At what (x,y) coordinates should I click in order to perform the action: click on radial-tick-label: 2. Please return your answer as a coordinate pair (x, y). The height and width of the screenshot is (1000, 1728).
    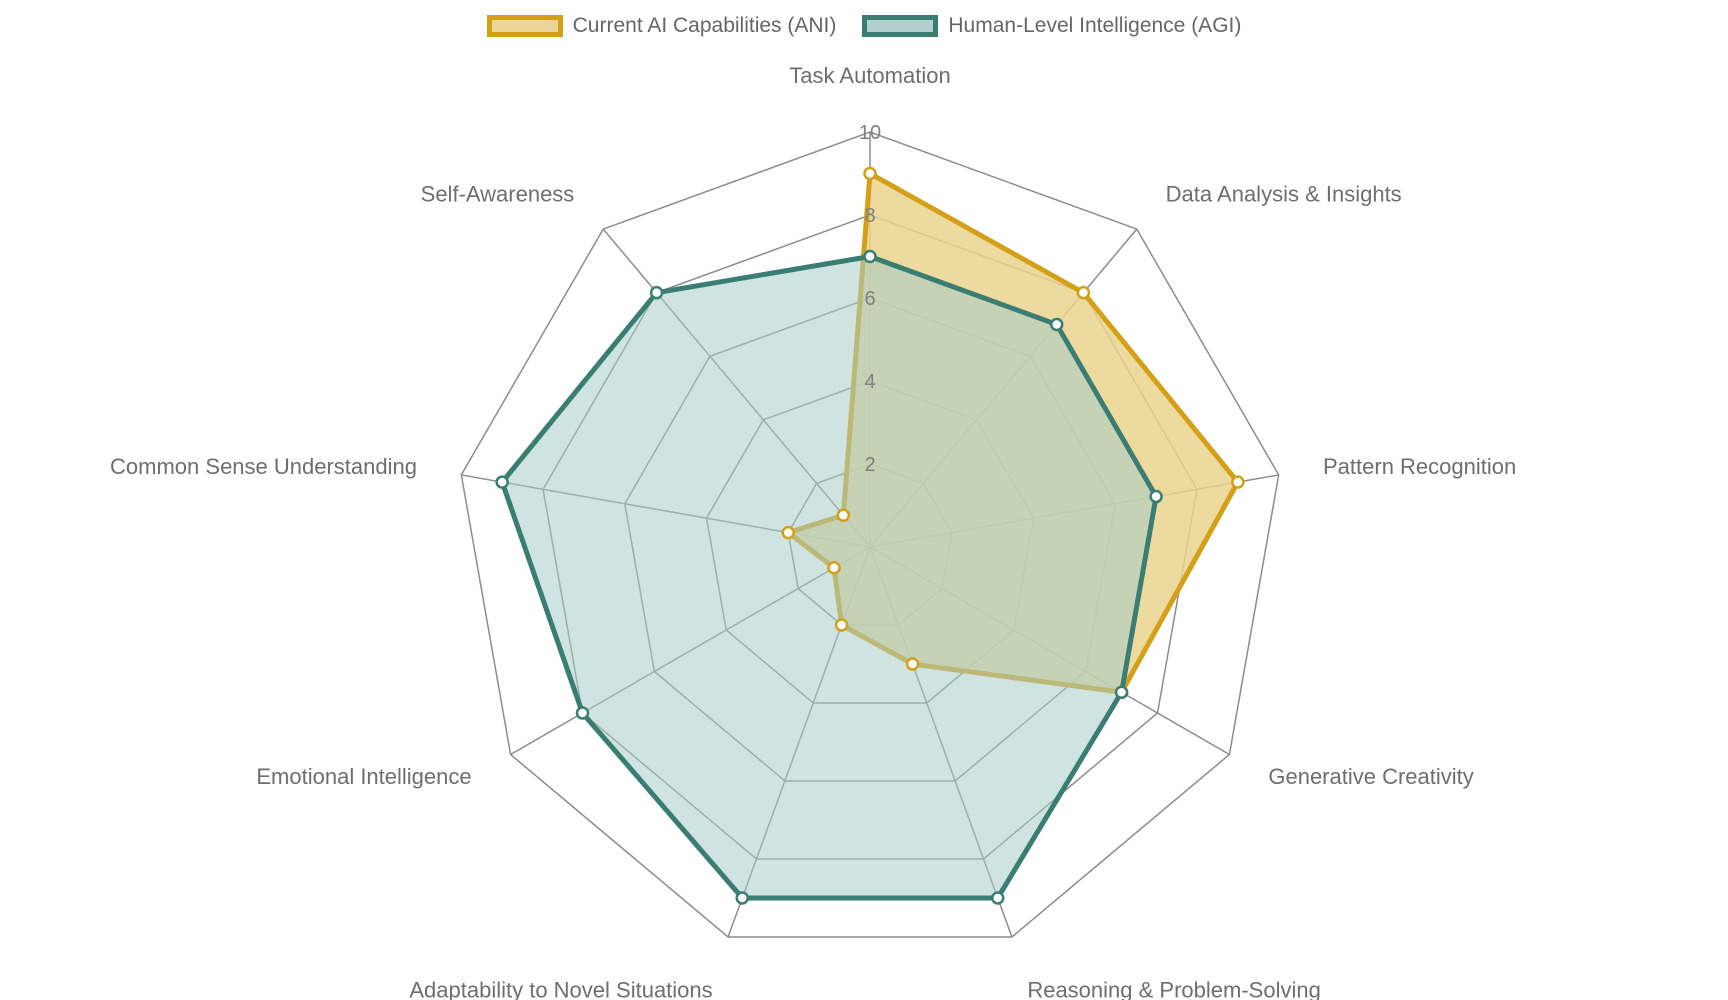
    Looking at the image, I should click on (869, 465).